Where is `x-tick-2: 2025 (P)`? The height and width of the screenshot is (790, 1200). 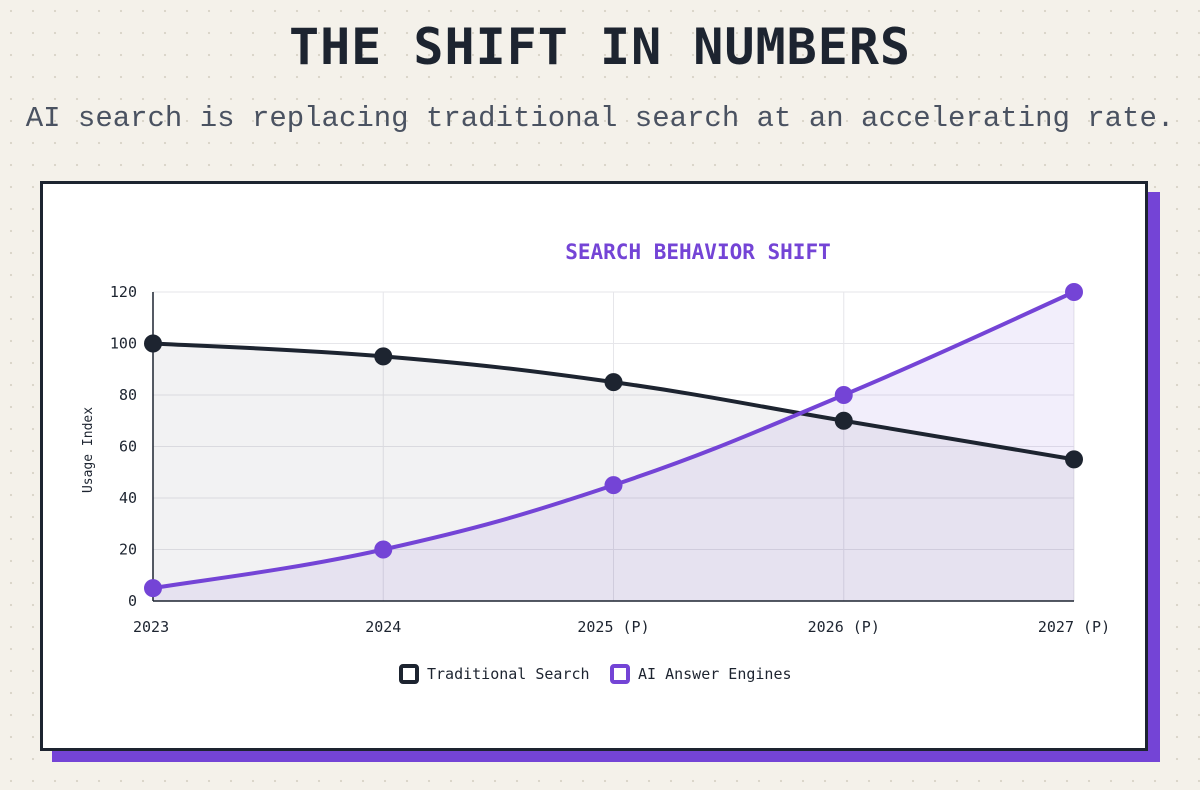 x-tick-2: 2025 (P) is located at coordinates (613, 627).